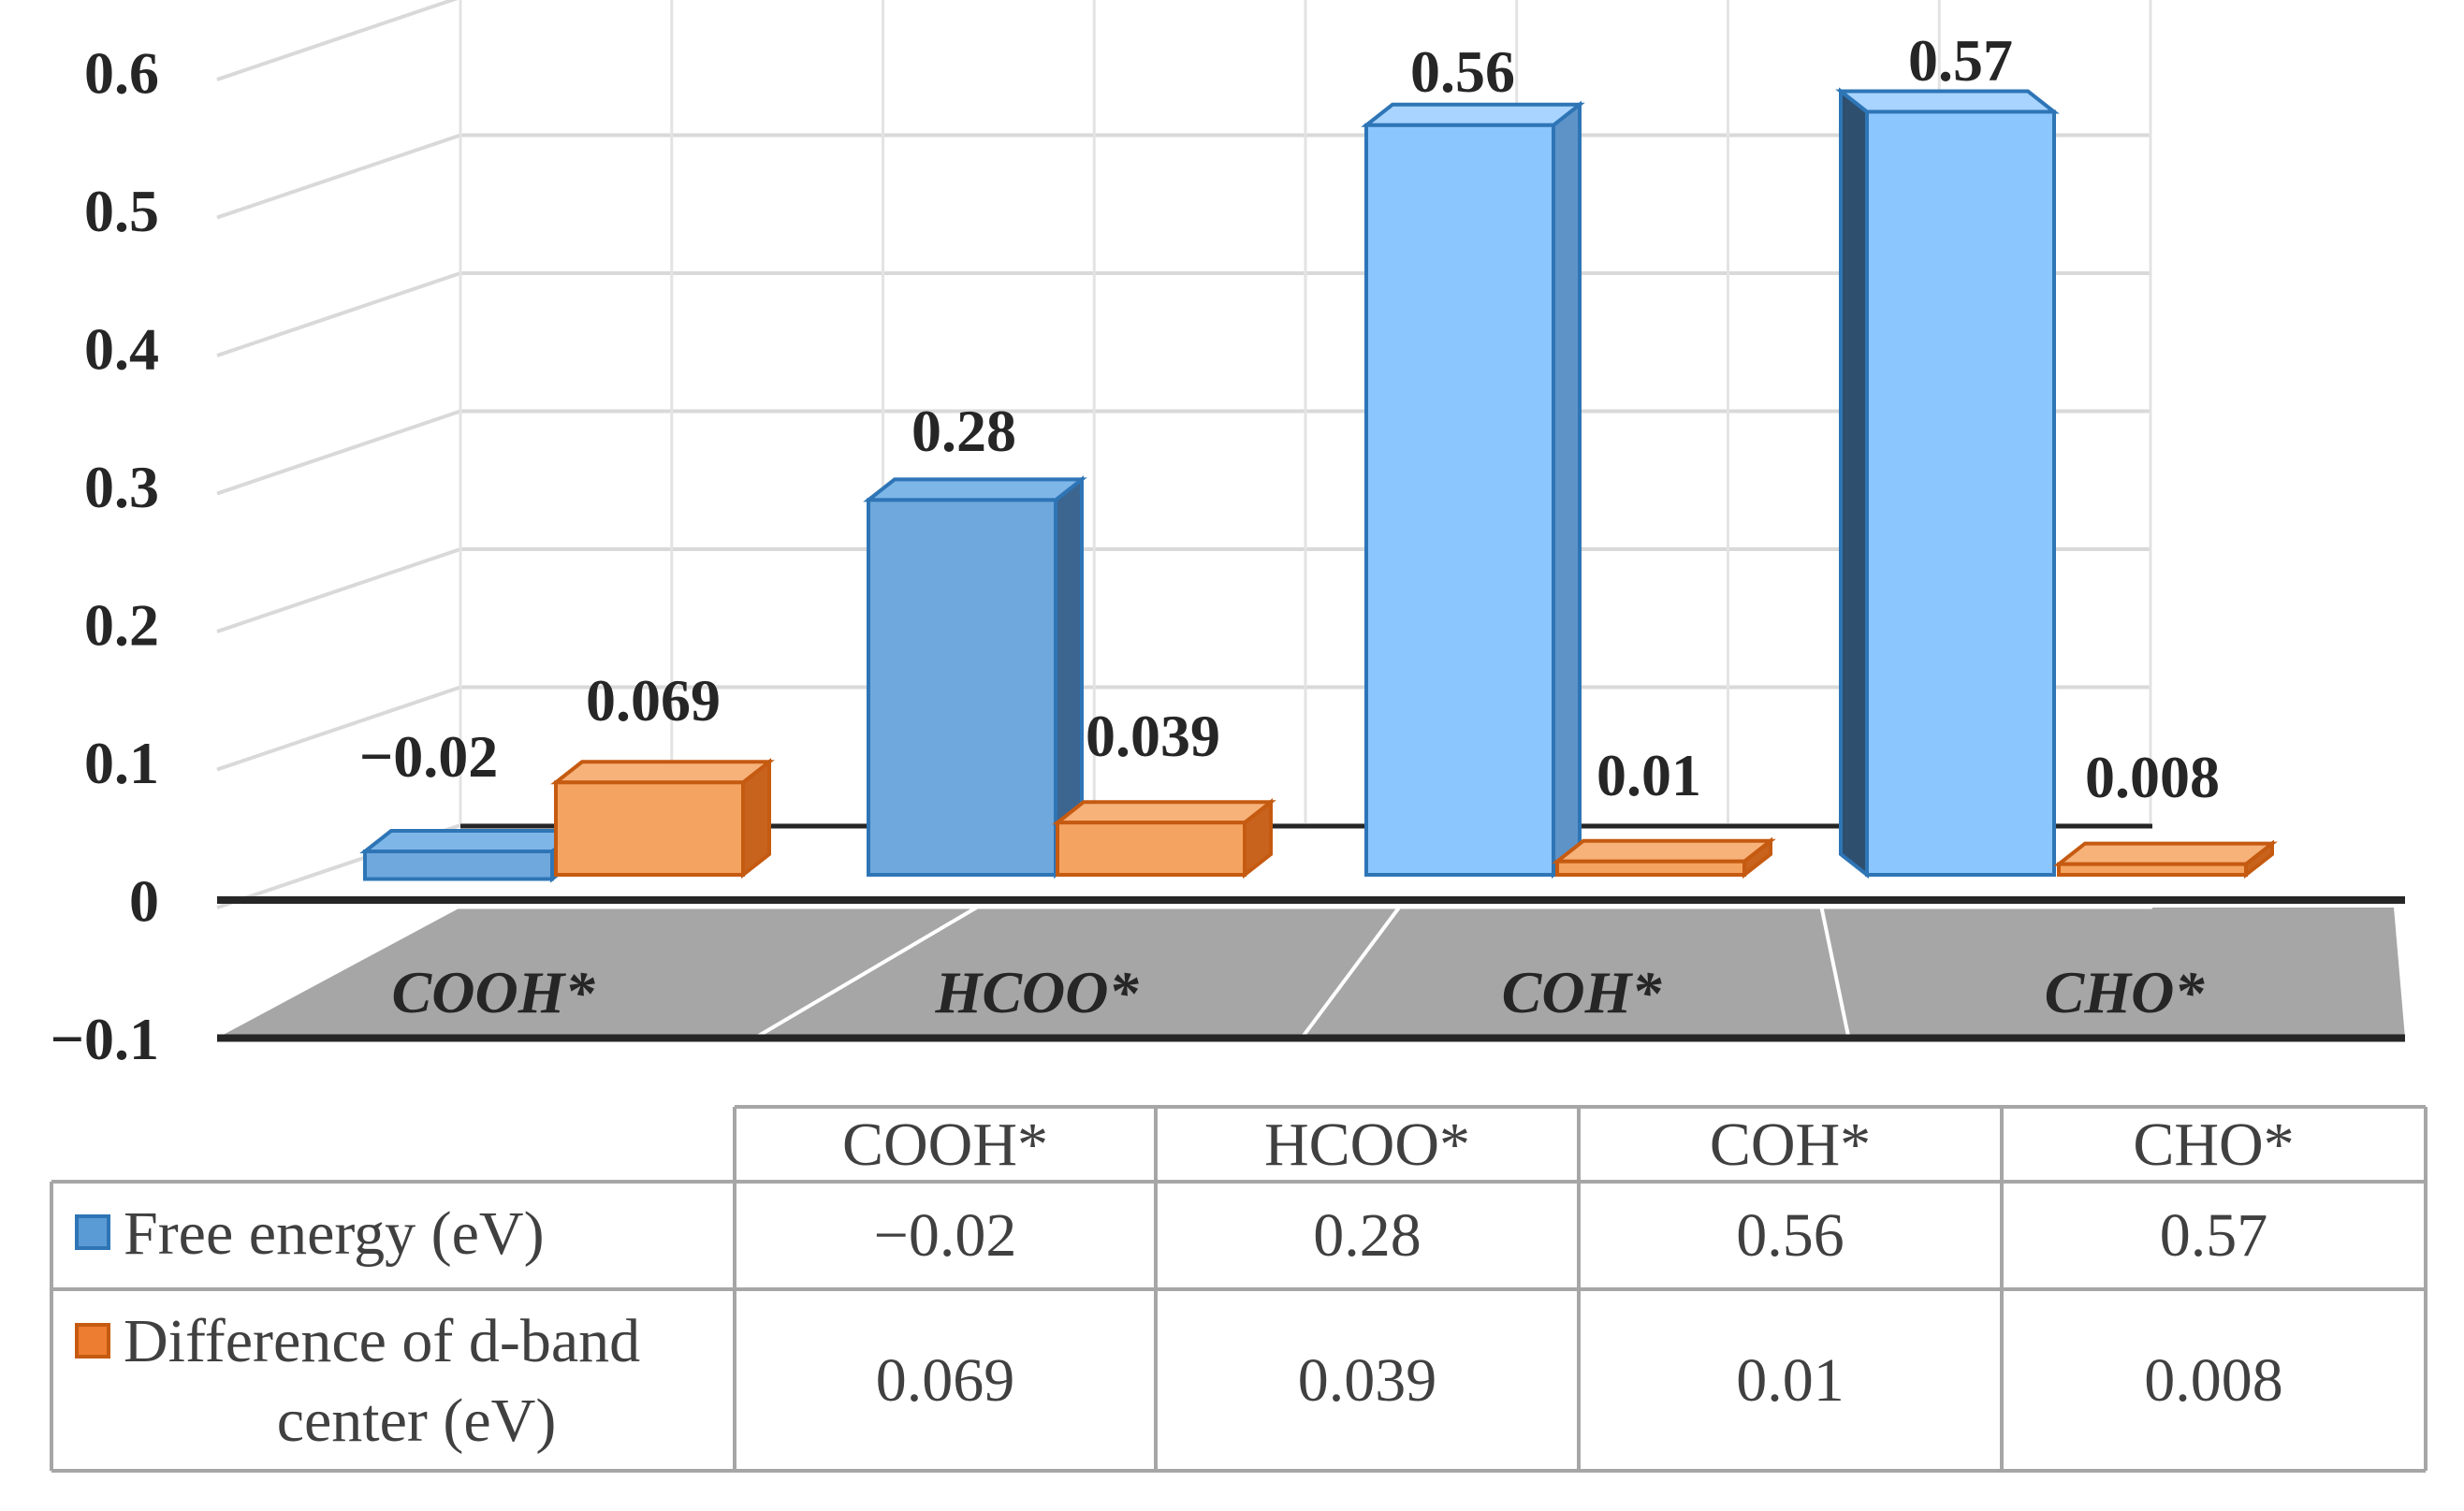 The height and width of the screenshot is (1511, 2464). Describe the element at coordinates (121, 487) in the screenshot. I see `y-tick-label: 0.3` at that location.